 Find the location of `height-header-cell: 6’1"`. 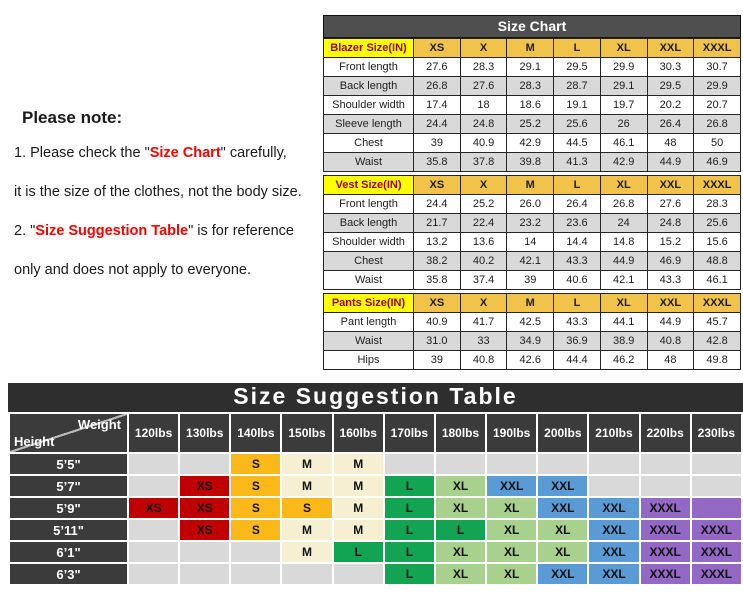

height-header-cell: 6’1" is located at coordinates (68, 552).